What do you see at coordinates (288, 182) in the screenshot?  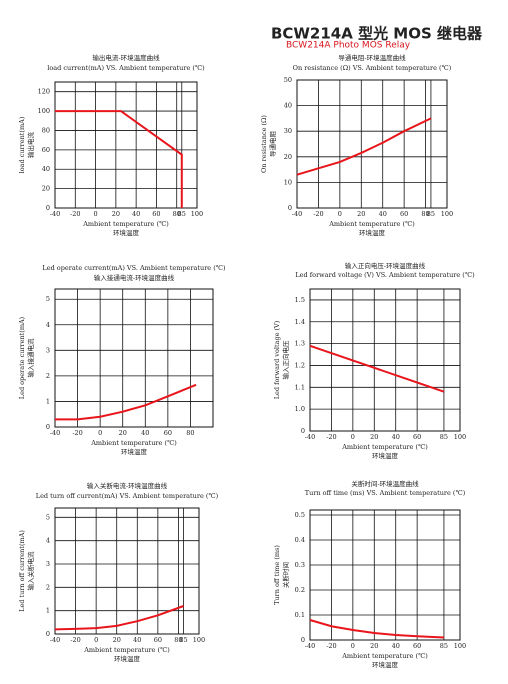 I see `y-tick-label: 10` at bounding box center [288, 182].